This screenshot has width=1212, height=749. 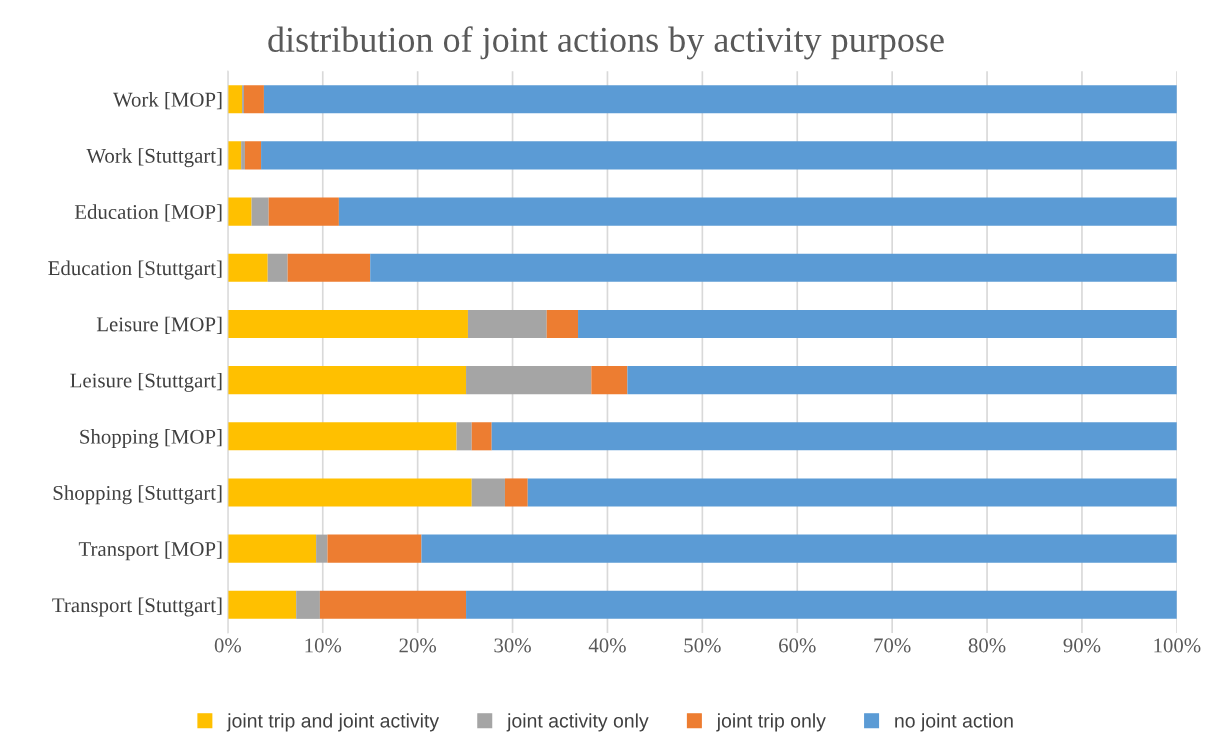 What do you see at coordinates (148, 213) in the screenshot?
I see `y-tick-label: Education [MOP]` at bounding box center [148, 213].